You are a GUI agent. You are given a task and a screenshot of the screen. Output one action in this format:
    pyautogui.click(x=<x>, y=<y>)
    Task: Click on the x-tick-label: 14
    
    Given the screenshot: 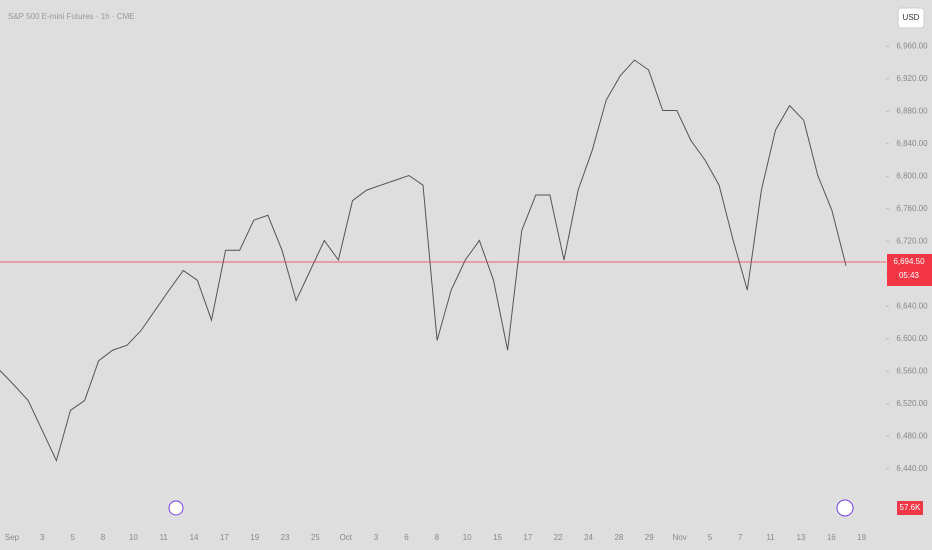 What is the action you would take?
    pyautogui.click(x=194, y=537)
    